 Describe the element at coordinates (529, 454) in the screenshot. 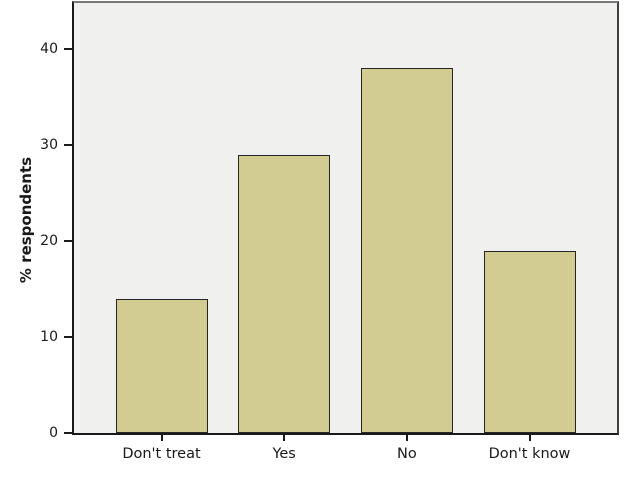

I see `x-tick-label: Don't know` at that location.